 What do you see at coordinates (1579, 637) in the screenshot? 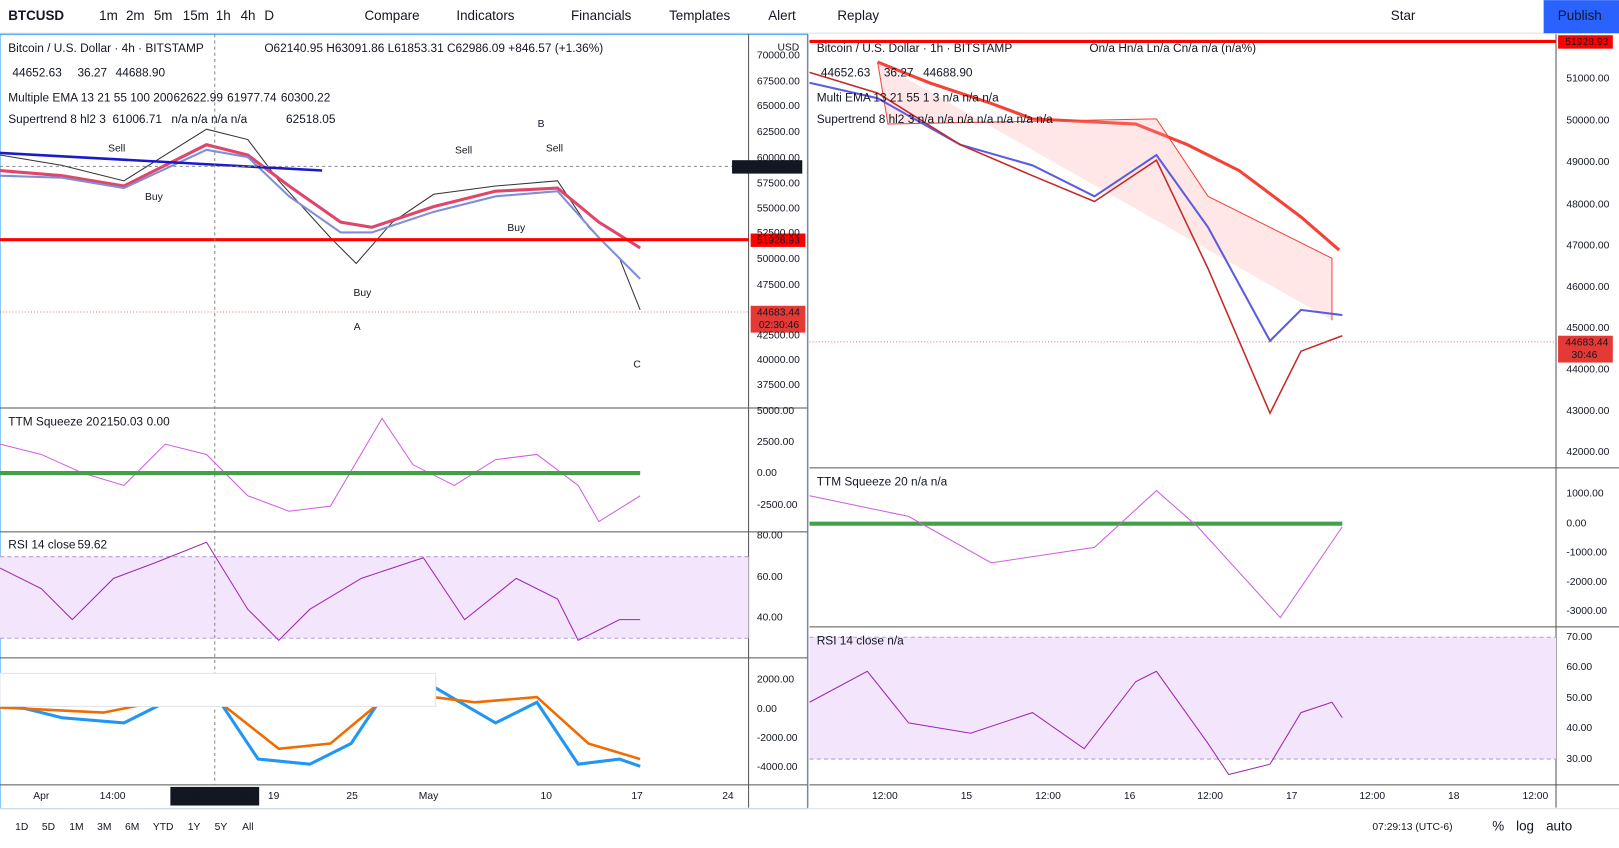
I see `rsi-axis-label: 70.00` at bounding box center [1579, 637].